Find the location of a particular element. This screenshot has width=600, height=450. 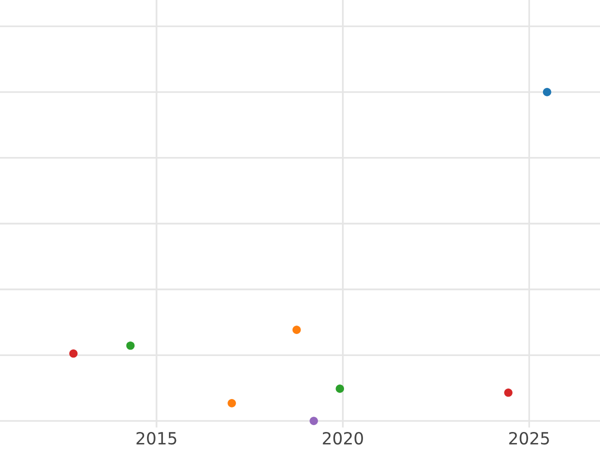

x-tick-label: 2020 is located at coordinates (342, 438).